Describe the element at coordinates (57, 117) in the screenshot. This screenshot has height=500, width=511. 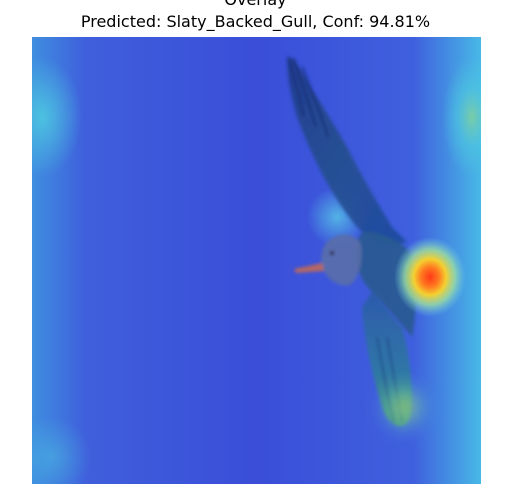
I see `left-edge-glow` at that location.